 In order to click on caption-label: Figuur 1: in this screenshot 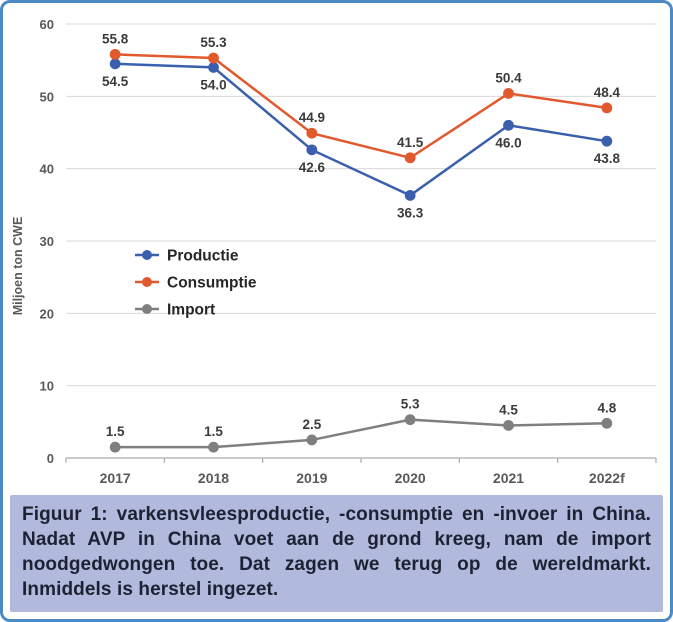, I will do `click(65, 514)`.